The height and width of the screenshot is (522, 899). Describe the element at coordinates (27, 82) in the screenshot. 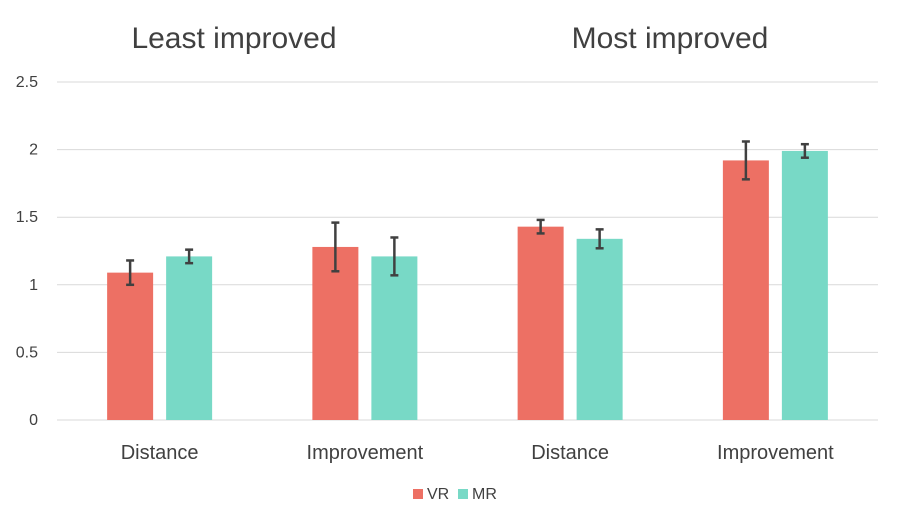

I see `y-tick-label: 2.5` at that location.